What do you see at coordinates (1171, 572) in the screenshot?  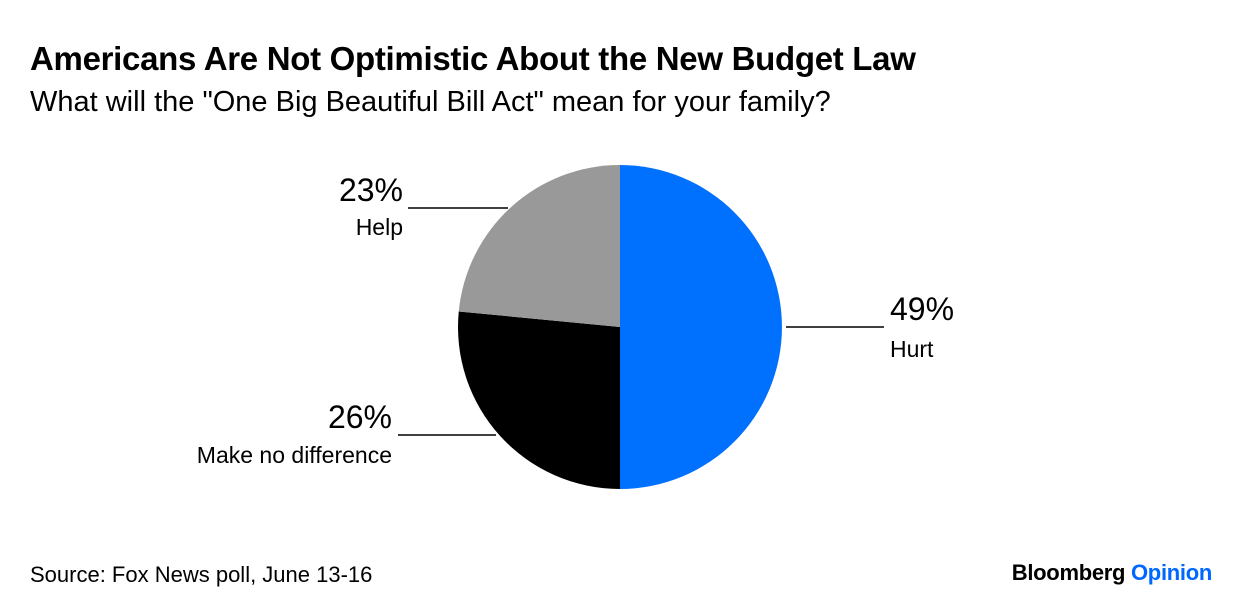 I see `brand-section: Opinion` at bounding box center [1171, 572].